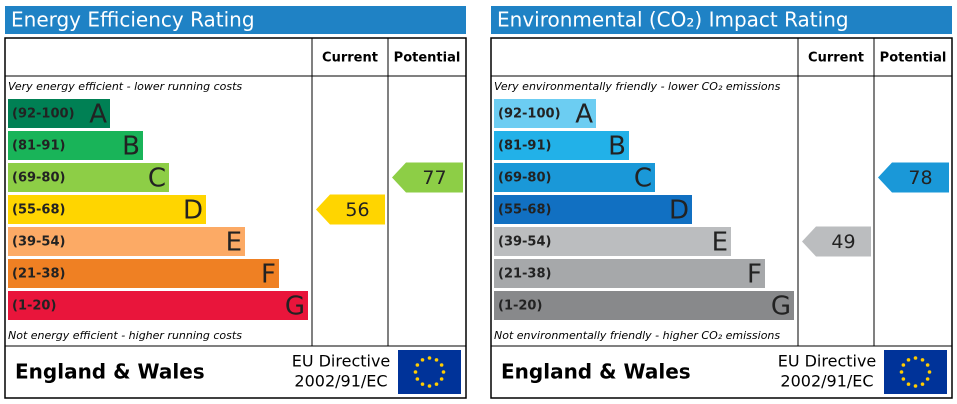 The width and height of the screenshot is (957, 404). I want to click on panel-title: Environmental (CO₂) Impact Rating, so click(673, 20).